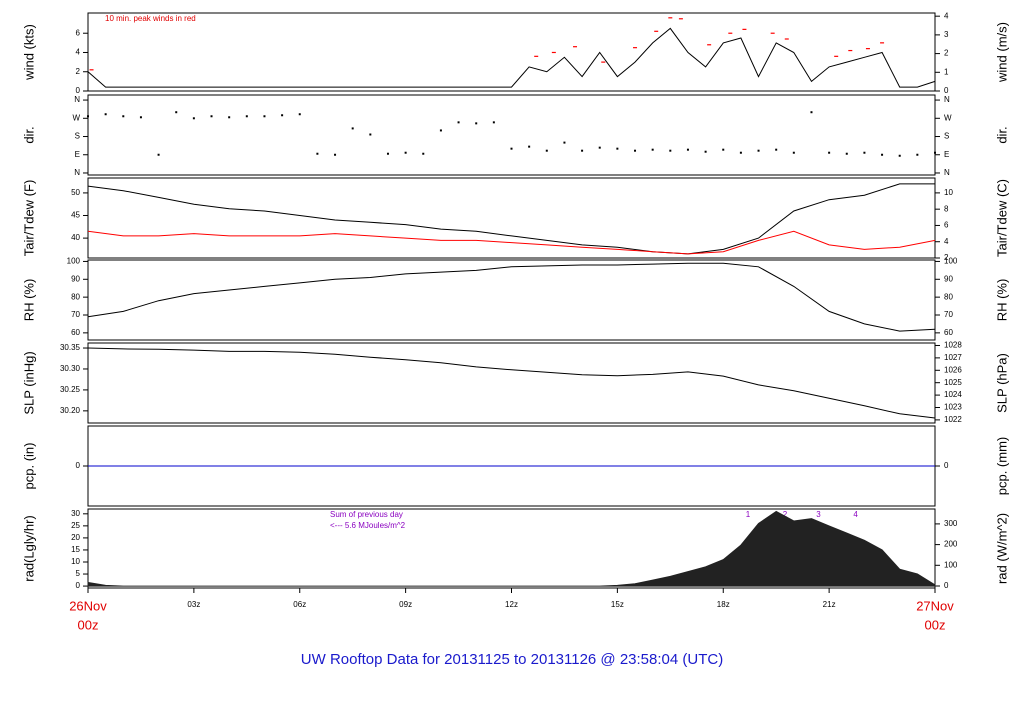 The height and width of the screenshot is (705, 1024). What do you see at coordinates (28, 466) in the screenshot?
I see `y-axis-label: pcp. (in)` at bounding box center [28, 466].